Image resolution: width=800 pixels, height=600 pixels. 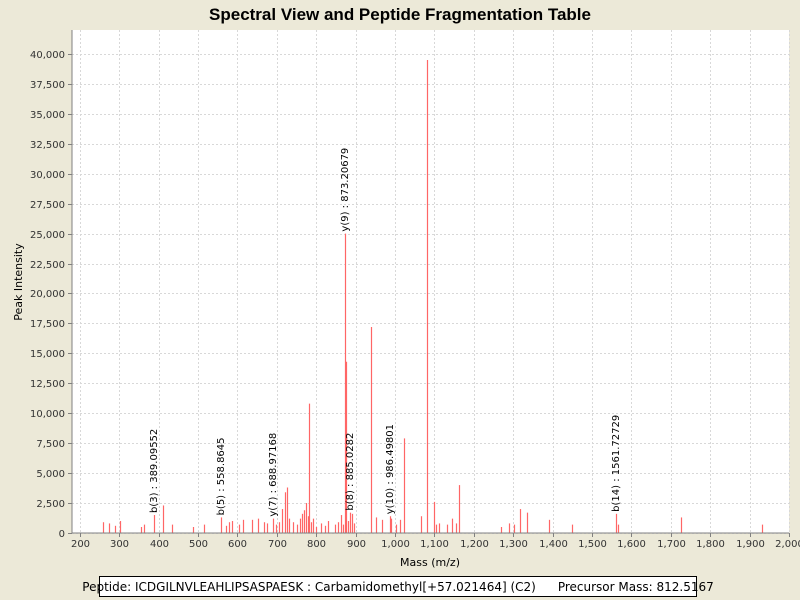 I want to click on y-tick-label: 2,500, so click(x=50, y=504).